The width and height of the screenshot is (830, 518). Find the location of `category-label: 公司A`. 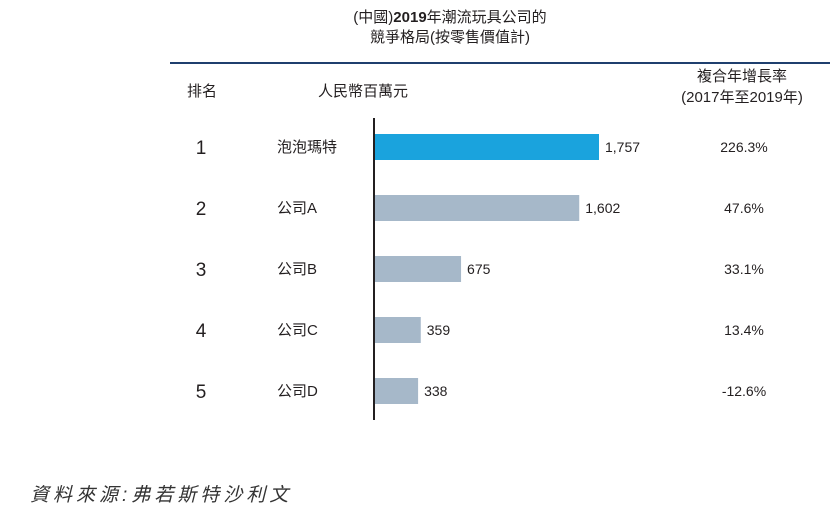

category-label: 公司A is located at coordinates (297, 208).